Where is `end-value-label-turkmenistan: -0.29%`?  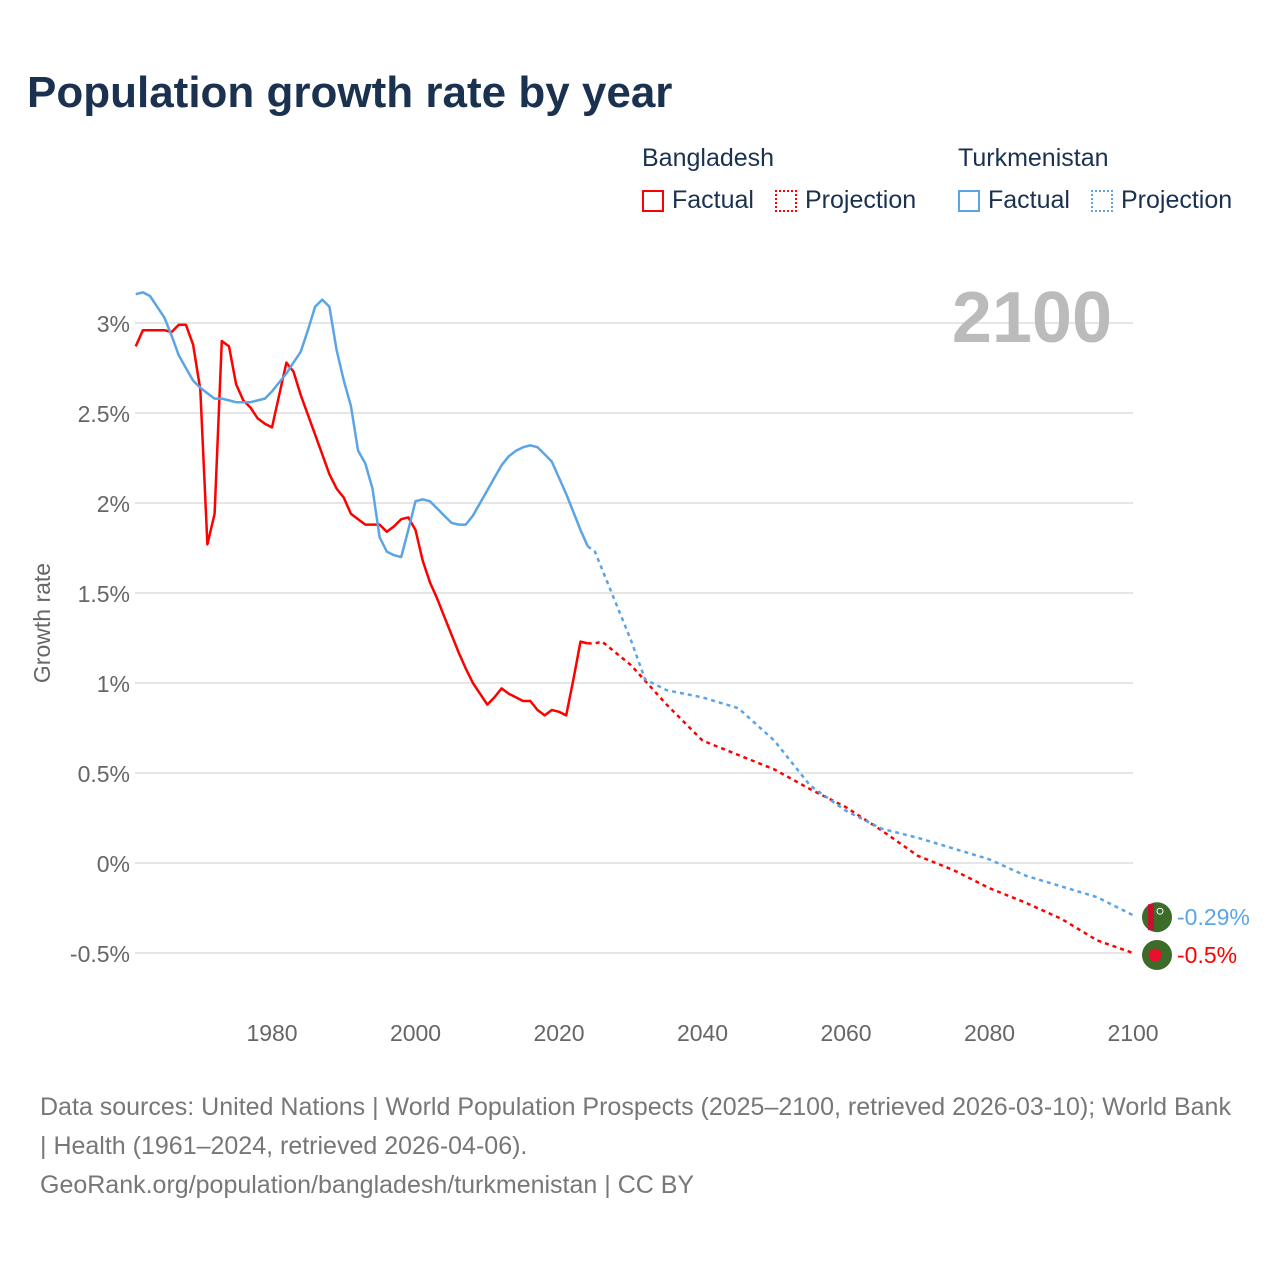 end-value-label-turkmenistan: -0.29% is located at coordinates (1213, 917).